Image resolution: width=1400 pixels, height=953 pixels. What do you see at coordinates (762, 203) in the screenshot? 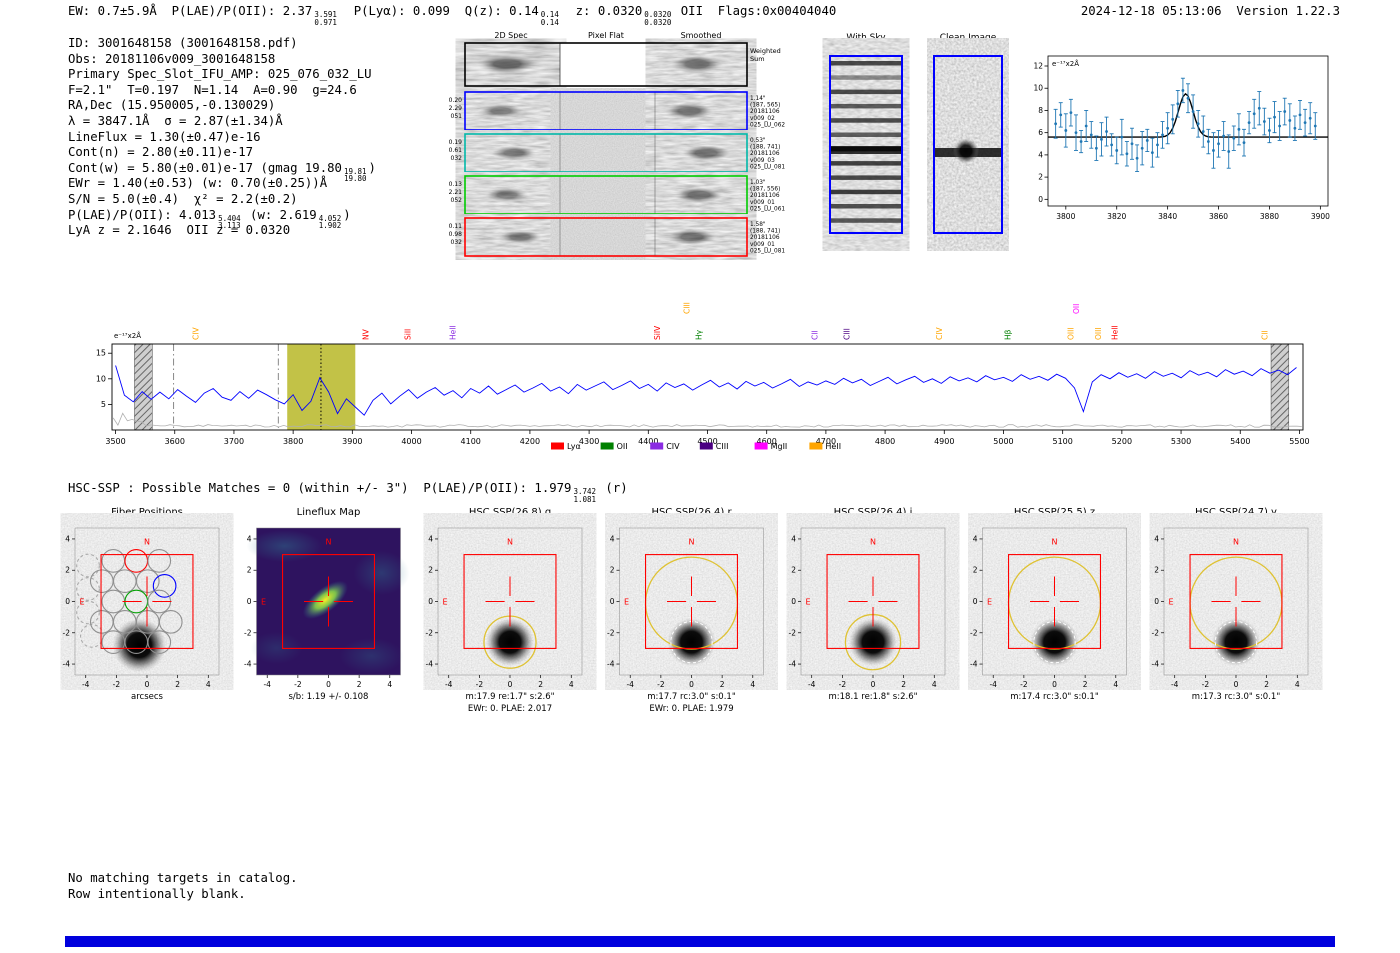
I see `svg-text: v009_01` at bounding box center [762, 203].